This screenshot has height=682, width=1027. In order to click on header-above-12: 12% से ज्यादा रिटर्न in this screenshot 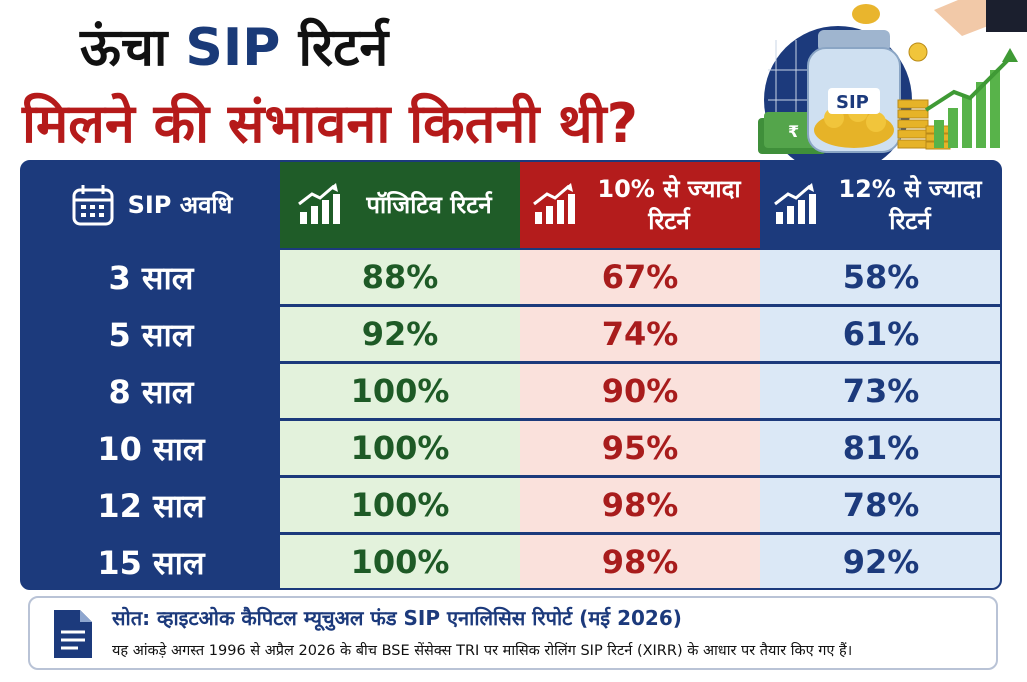, I will do `click(880, 205)`.